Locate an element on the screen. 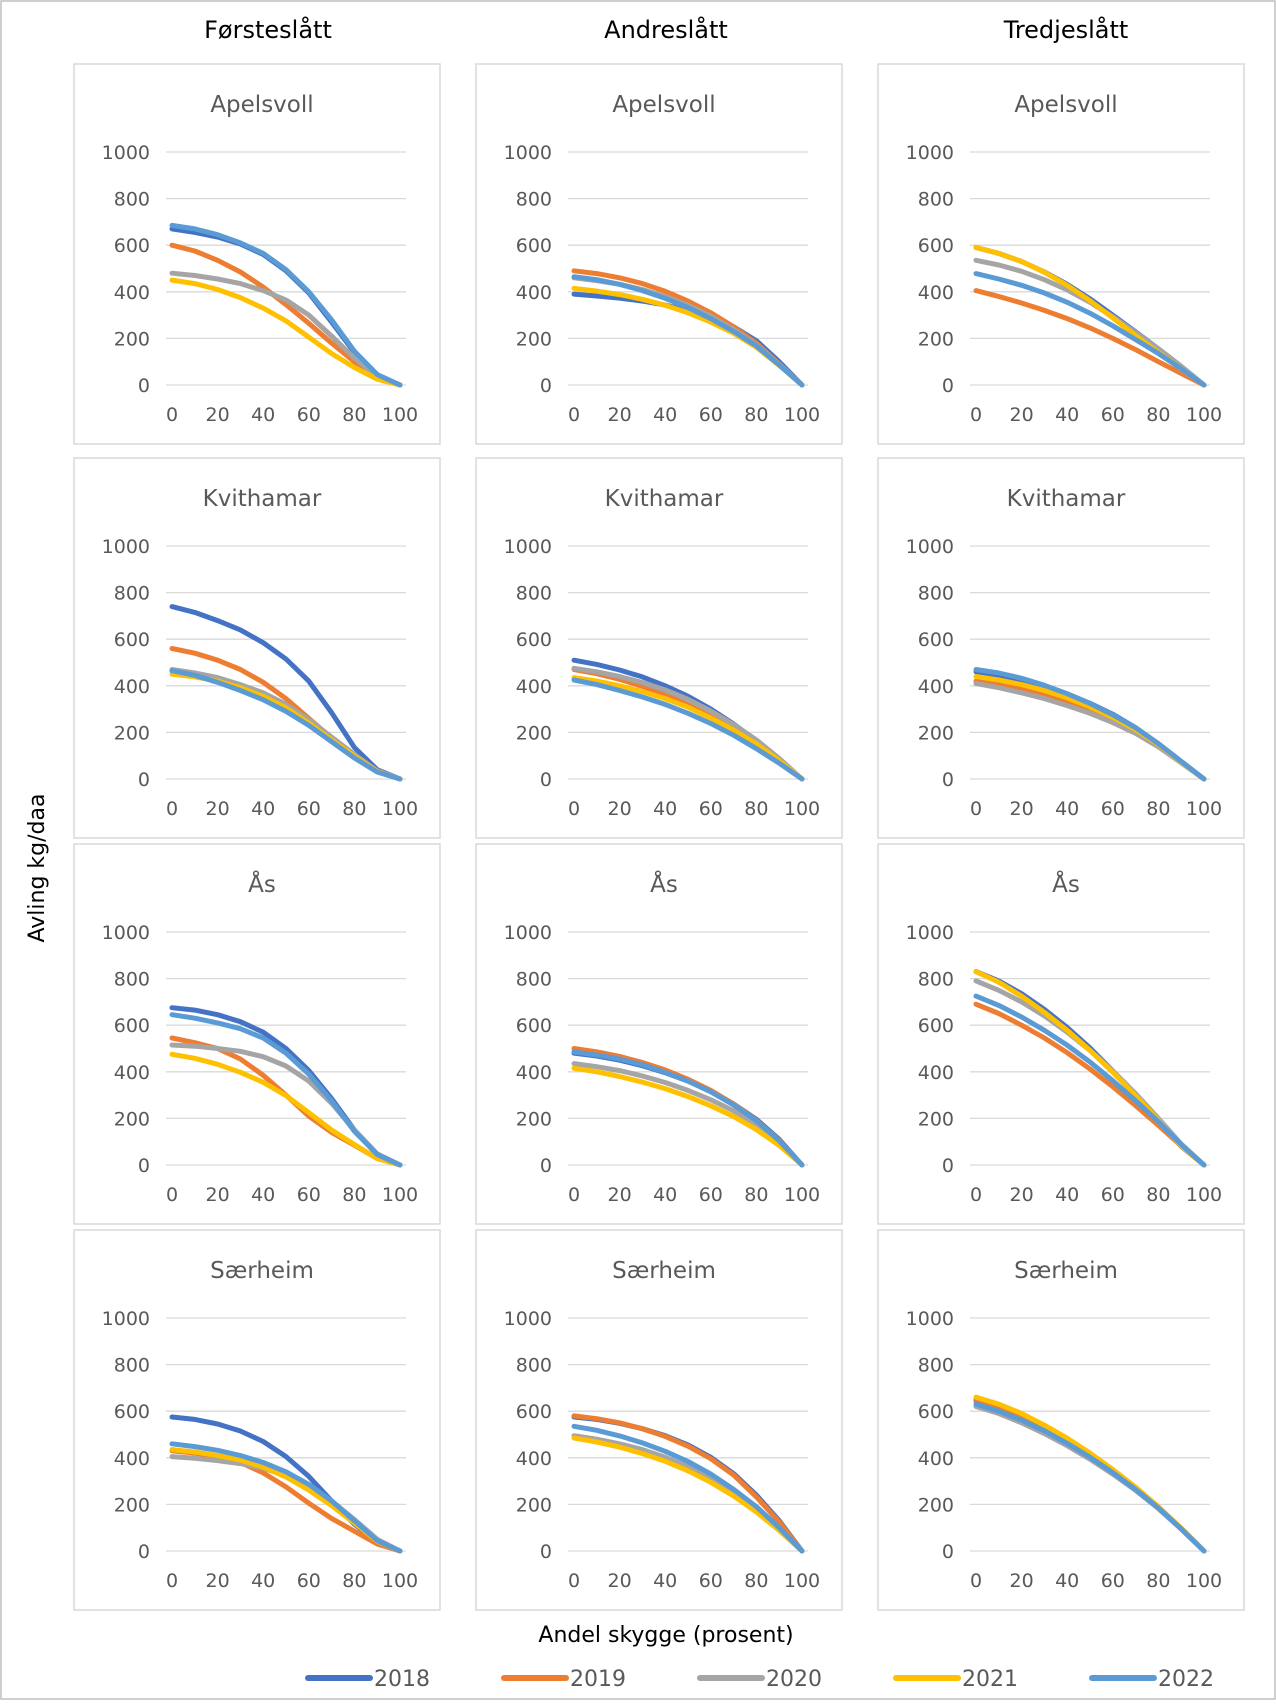 Image resolution: width=1276 pixels, height=1705 pixels. panel-6: Kvithamar 0 200 400 600 800 1000 0 20 40 60 80 100 is located at coordinates (1061, 648).